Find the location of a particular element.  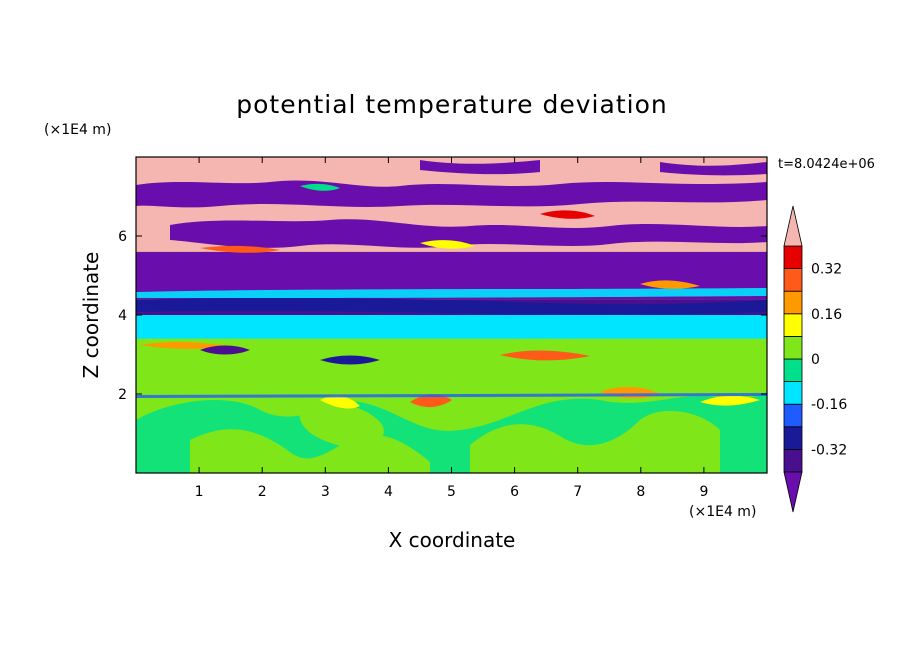

y-tick-label: 4 is located at coordinates (122, 316).